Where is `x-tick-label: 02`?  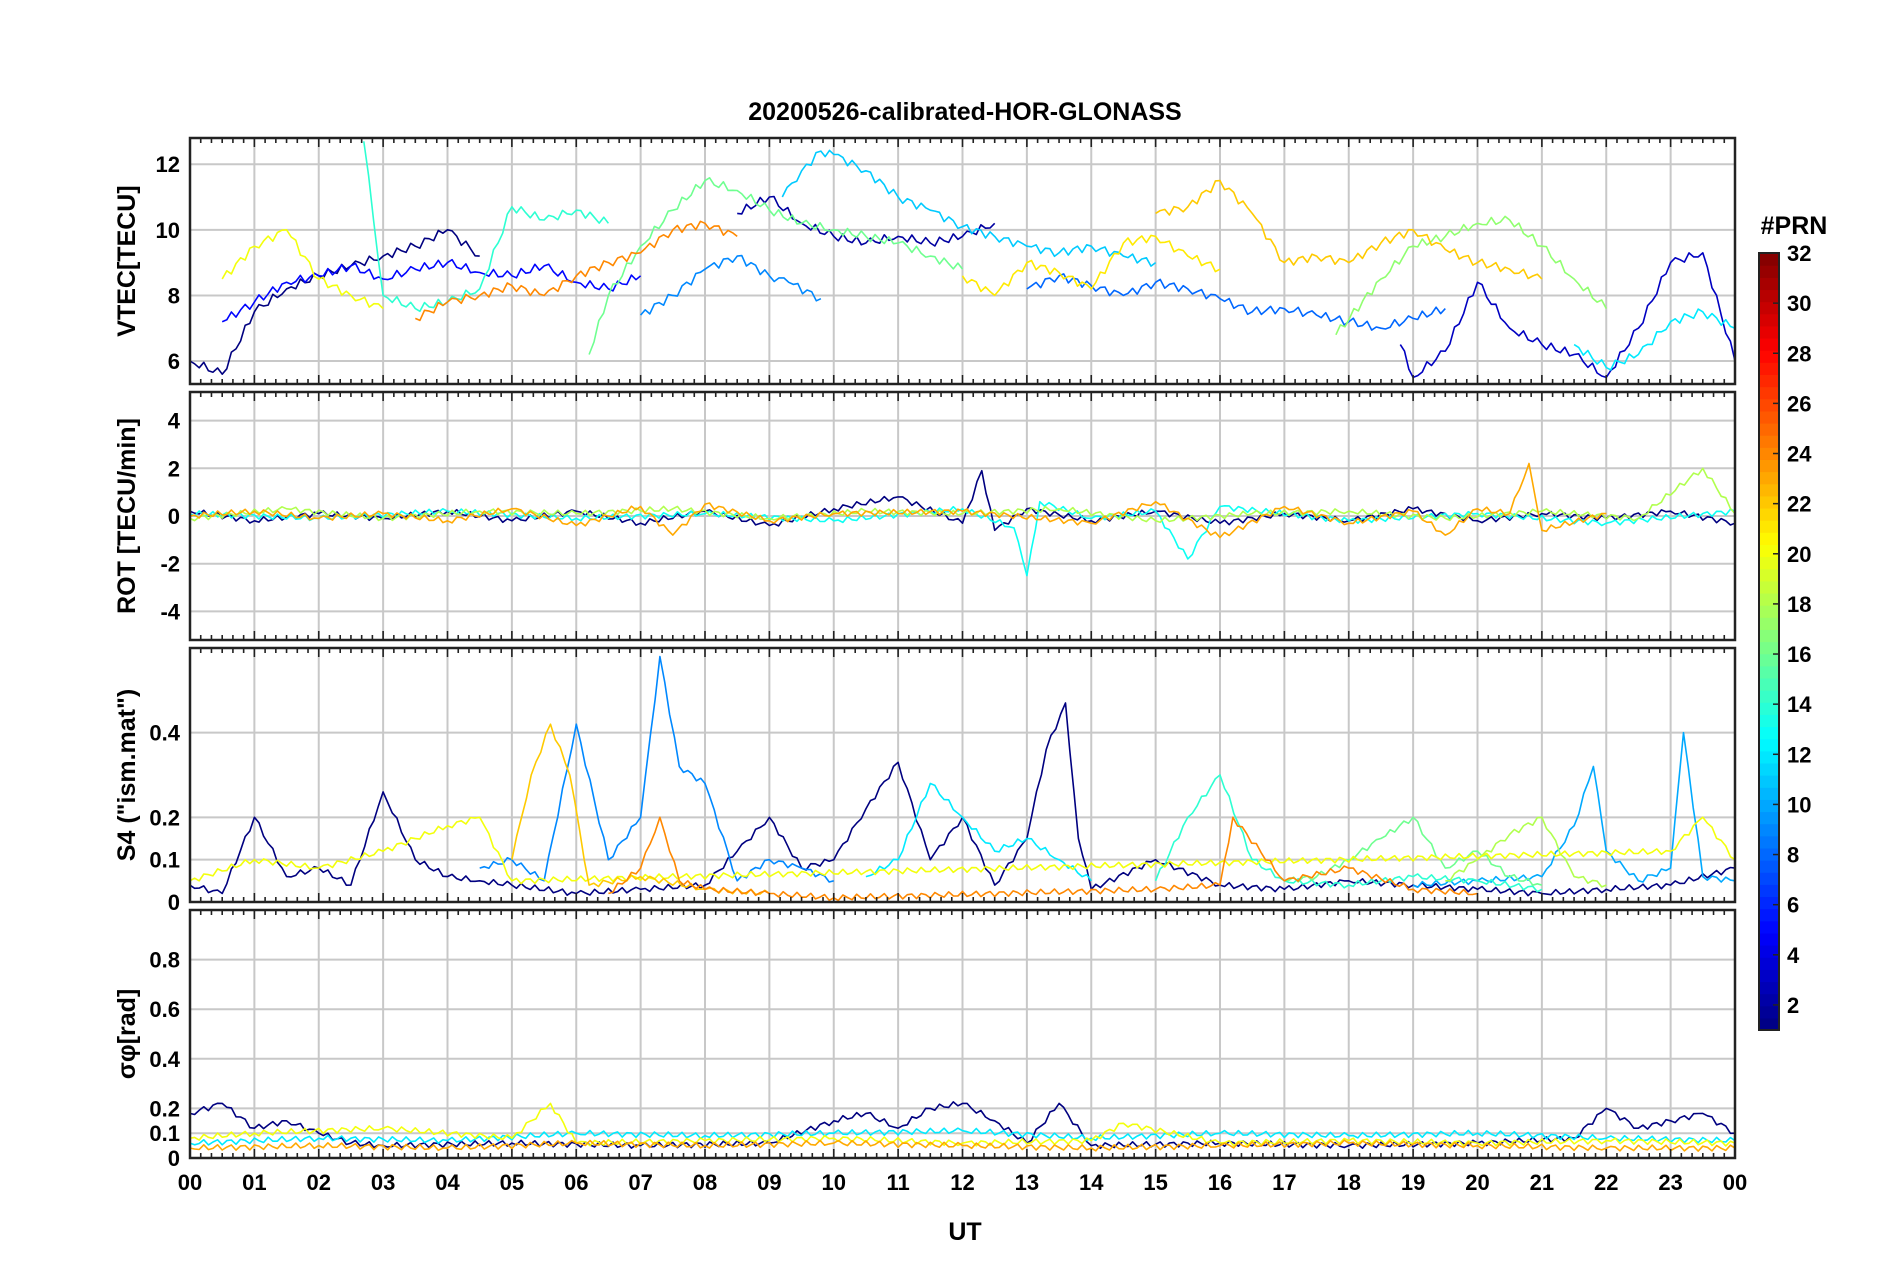
x-tick-label: 02 is located at coordinates (319, 1182).